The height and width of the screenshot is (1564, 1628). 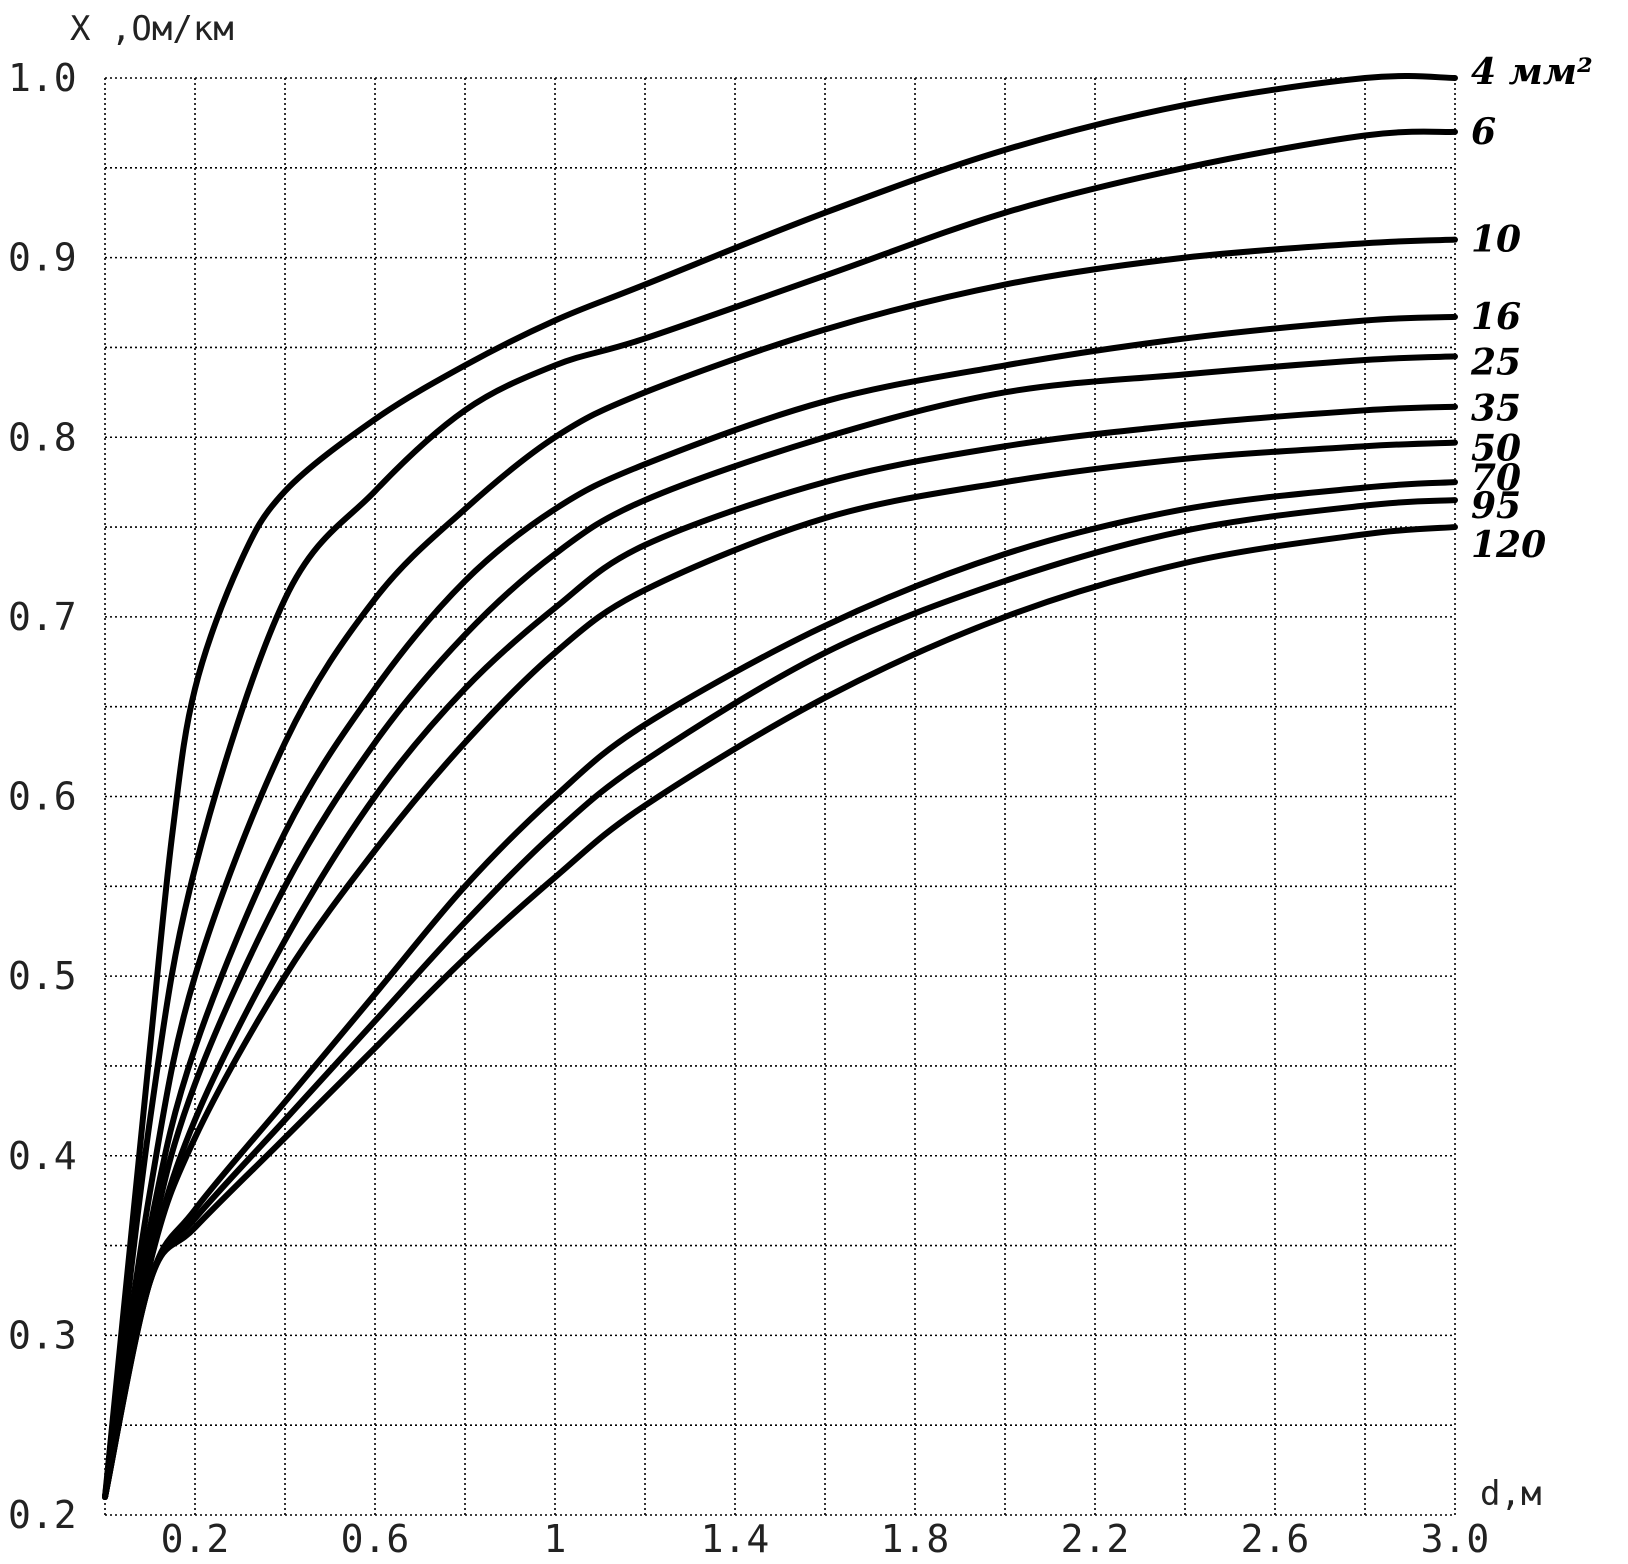 I want to click on series-label: 95, so click(x=1496, y=506).